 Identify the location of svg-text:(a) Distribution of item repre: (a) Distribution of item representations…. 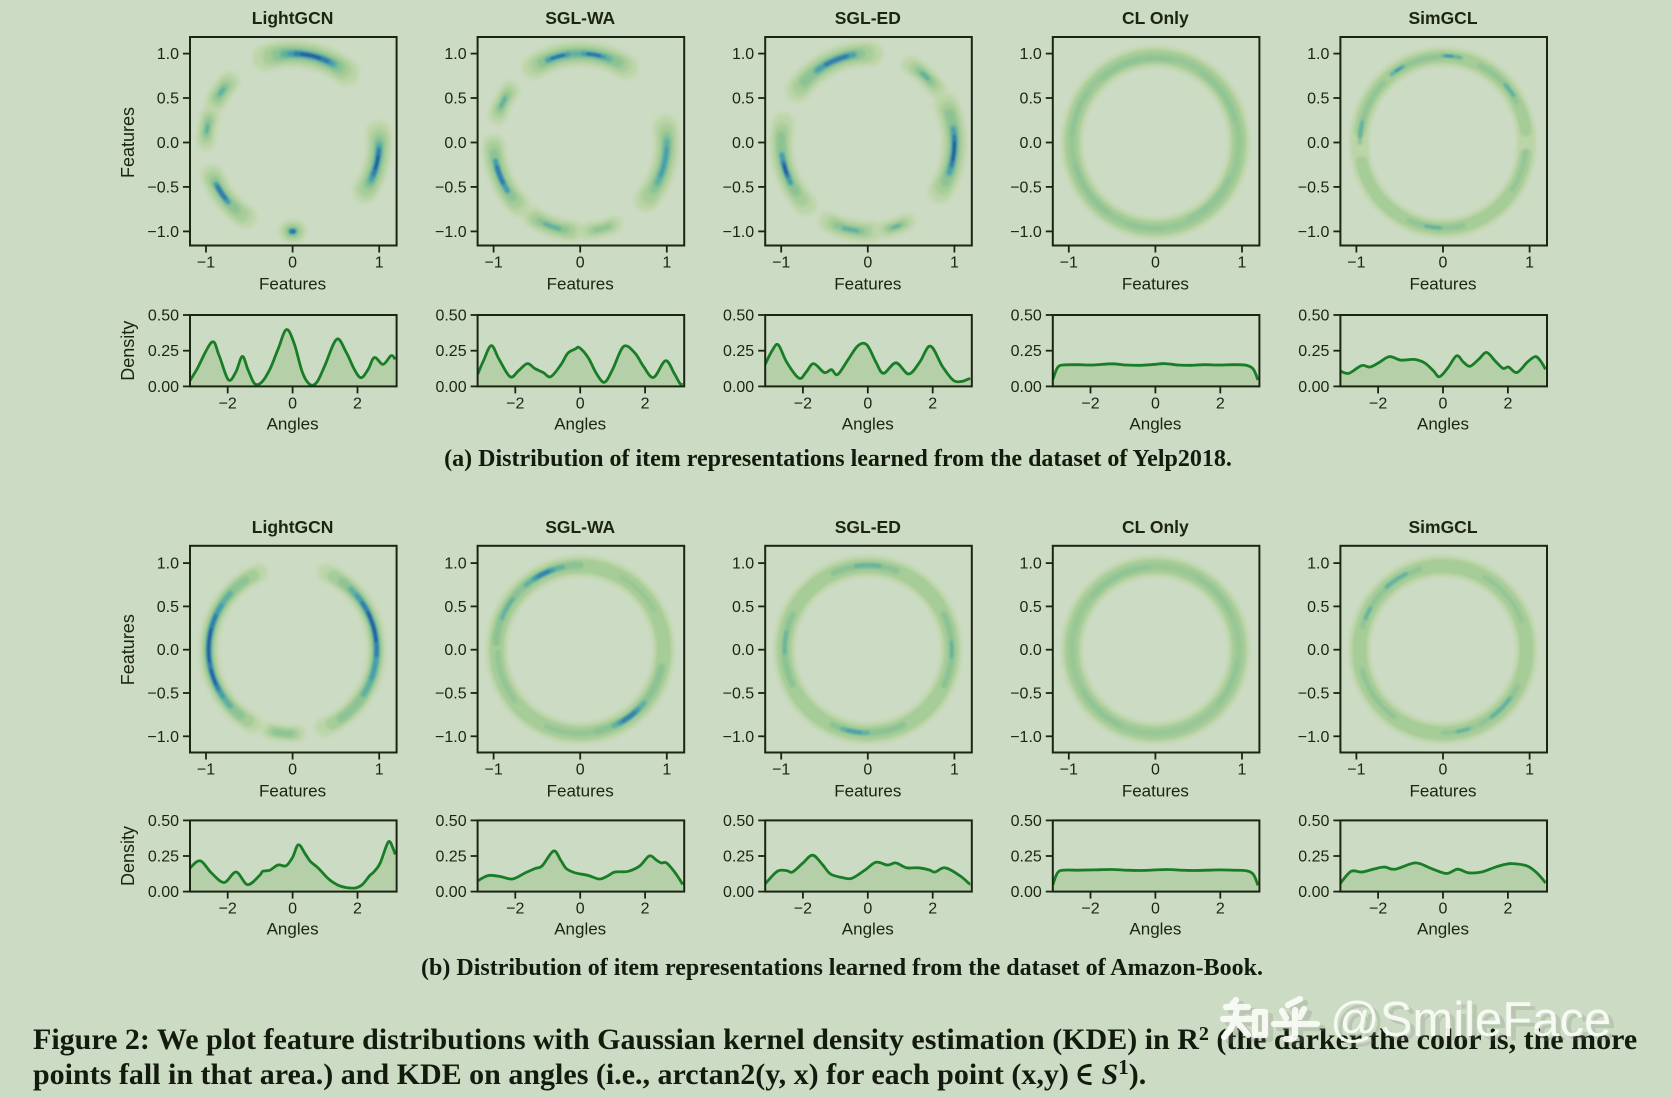
(838, 459).